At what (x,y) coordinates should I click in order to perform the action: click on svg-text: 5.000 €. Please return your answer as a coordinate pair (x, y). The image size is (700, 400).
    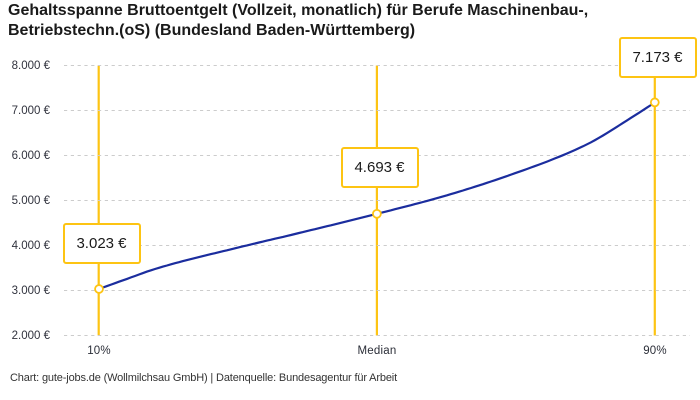
    Looking at the image, I should click on (31, 201).